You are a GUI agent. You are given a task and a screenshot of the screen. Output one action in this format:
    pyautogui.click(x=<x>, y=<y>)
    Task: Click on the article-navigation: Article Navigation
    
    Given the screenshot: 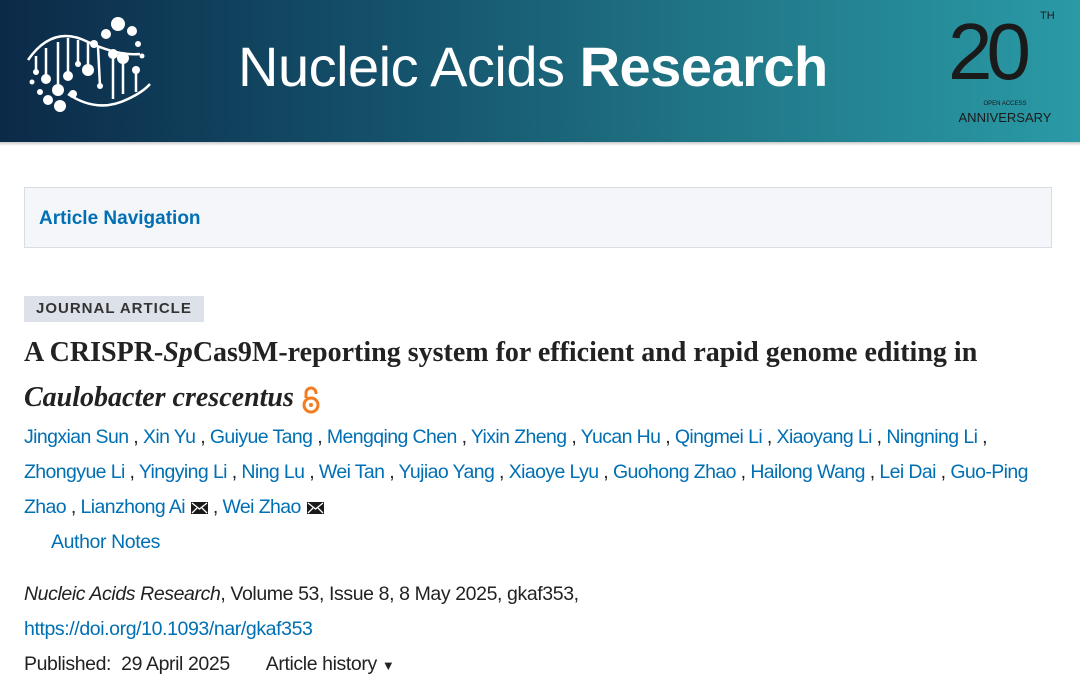 What is the action you would take?
    pyautogui.click(x=538, y=217)
    